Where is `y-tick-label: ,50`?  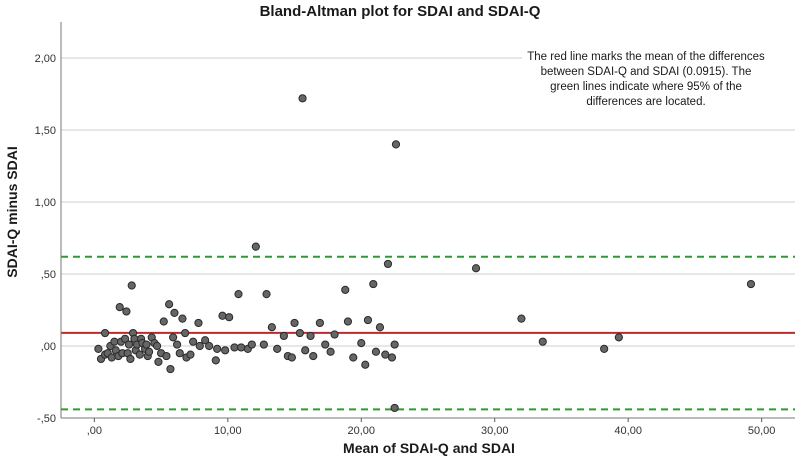
y-tick-label: ,50 is located at coordinates (48, 275).